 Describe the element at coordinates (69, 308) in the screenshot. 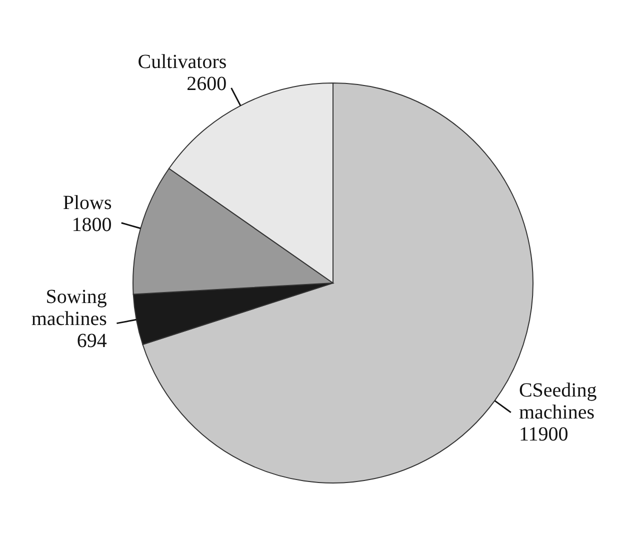

I see `slice-label: Sowing machines` at that location.